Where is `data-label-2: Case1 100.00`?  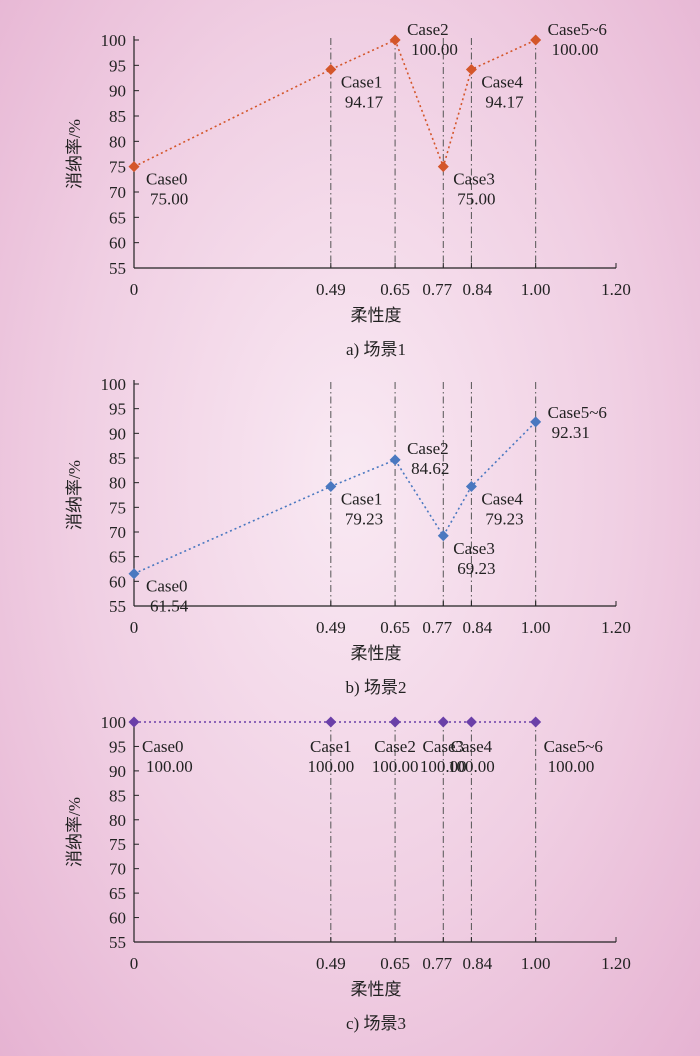
data-label-2: Case1 100.00 is located at coordinates (330, 756).